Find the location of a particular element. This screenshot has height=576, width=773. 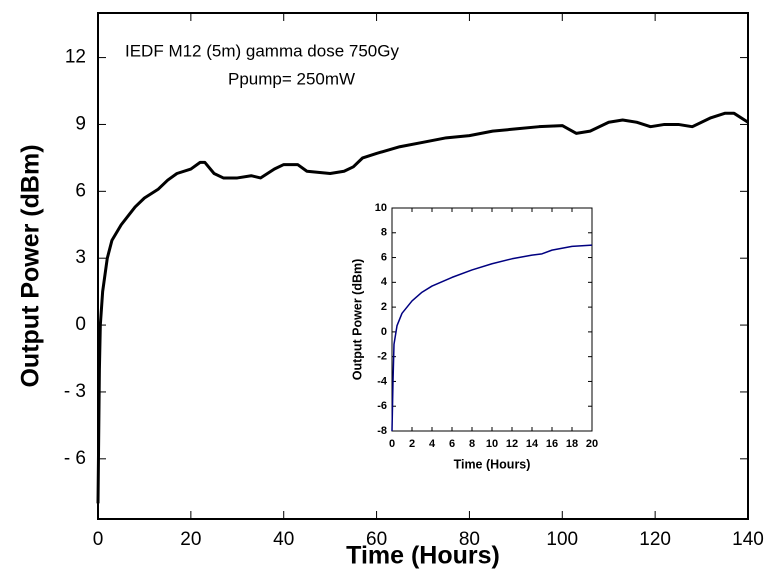

y-tick-label: 4 is located at coordinates (384, 282).